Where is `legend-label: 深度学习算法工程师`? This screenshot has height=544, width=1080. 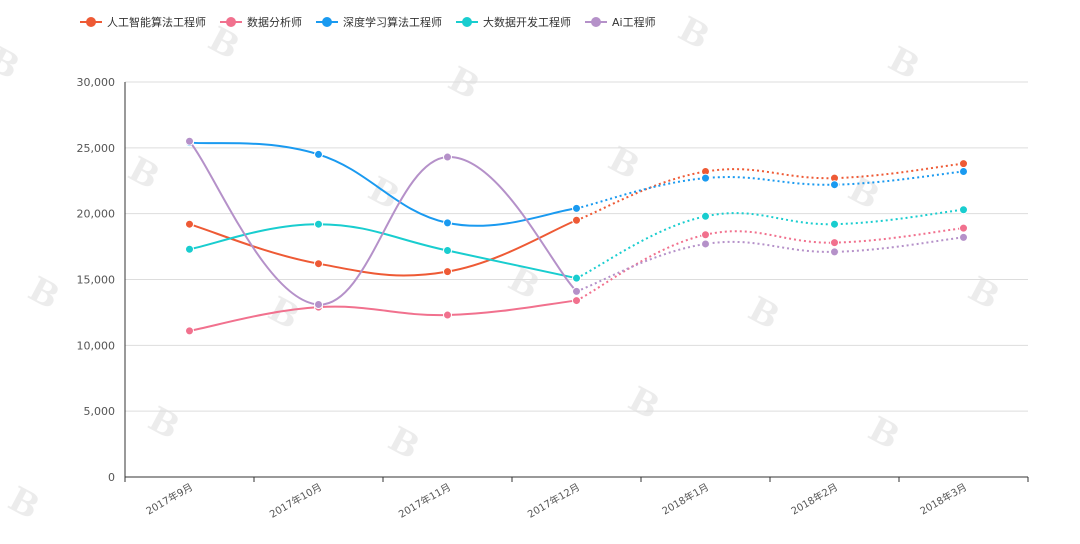
legend-label: 深度学习算法工程师 is located at coordinates (392, 22).